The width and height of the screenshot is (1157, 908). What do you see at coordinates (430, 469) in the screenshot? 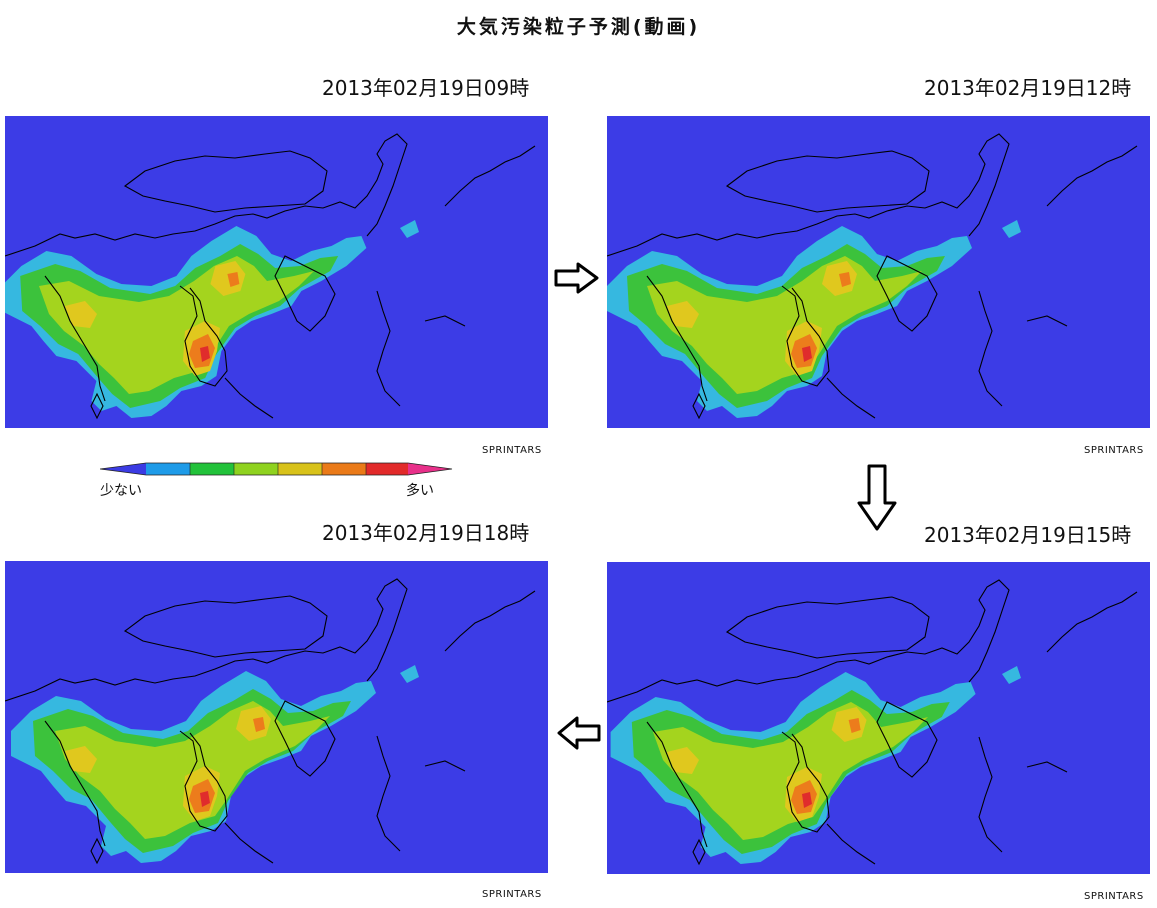
I see `legend-high-triangle` at bounding box center [430, 469].